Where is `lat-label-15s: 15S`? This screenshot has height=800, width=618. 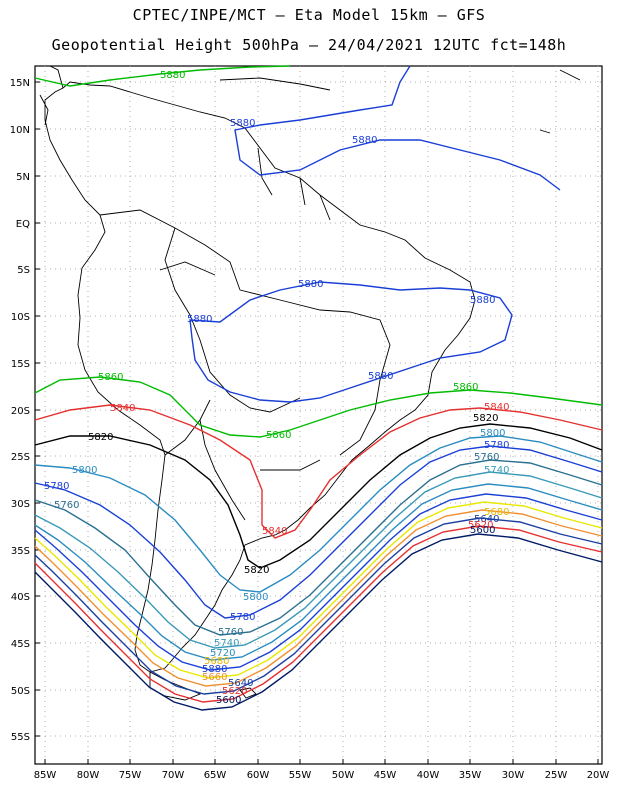
lat-label-15s: 15S is located at coordinates (20, 364).